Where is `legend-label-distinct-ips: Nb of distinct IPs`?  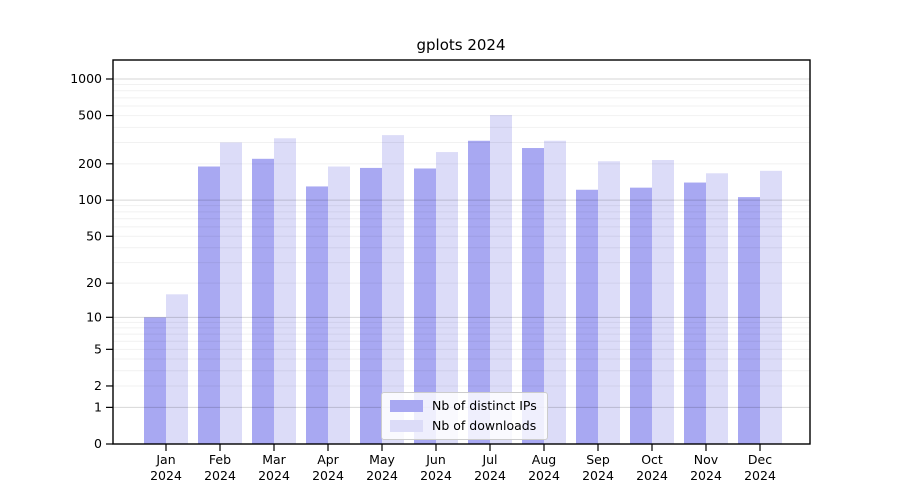 legend-label-distinct-ips: Nb of distinct IPs is located at coordinates (484, 405).